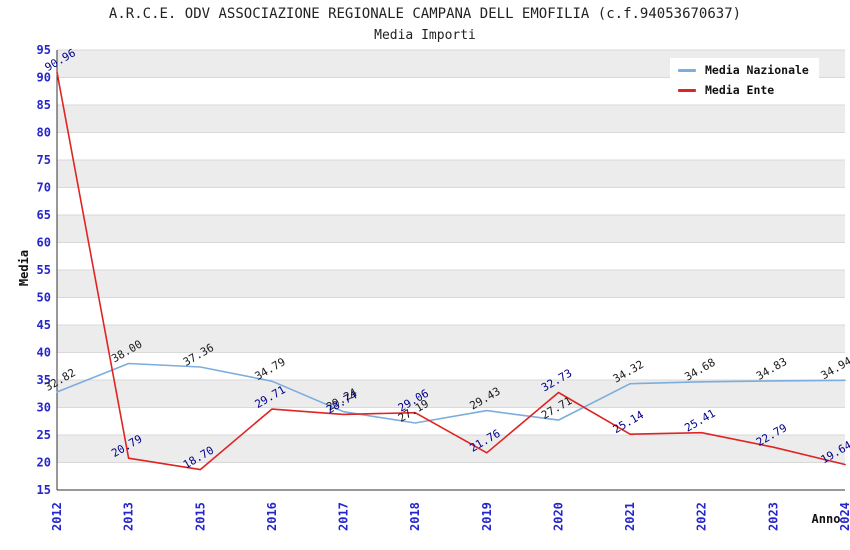 The image size is (850, 550). Describe the element at coordinates (44, 50) in the screenshot. I see `y-axis-tick-label: 95` at that location.